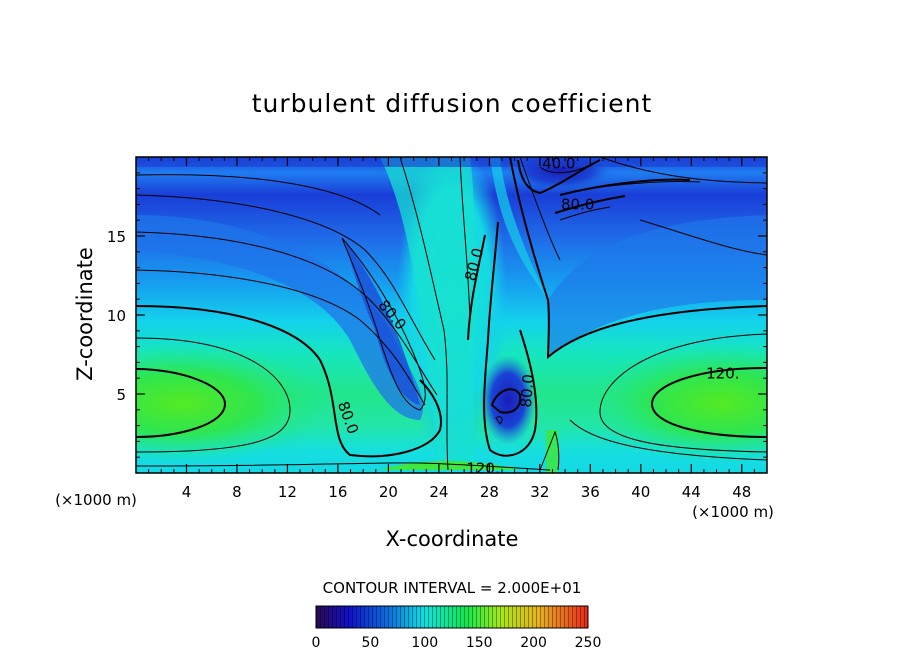 Image resolution: width=904 pixels, height=654 pixels. What do you see at coordinates (116, 237) in the screenshot?
I see `y-tick-label: 15` at bounding box center [116, 237].